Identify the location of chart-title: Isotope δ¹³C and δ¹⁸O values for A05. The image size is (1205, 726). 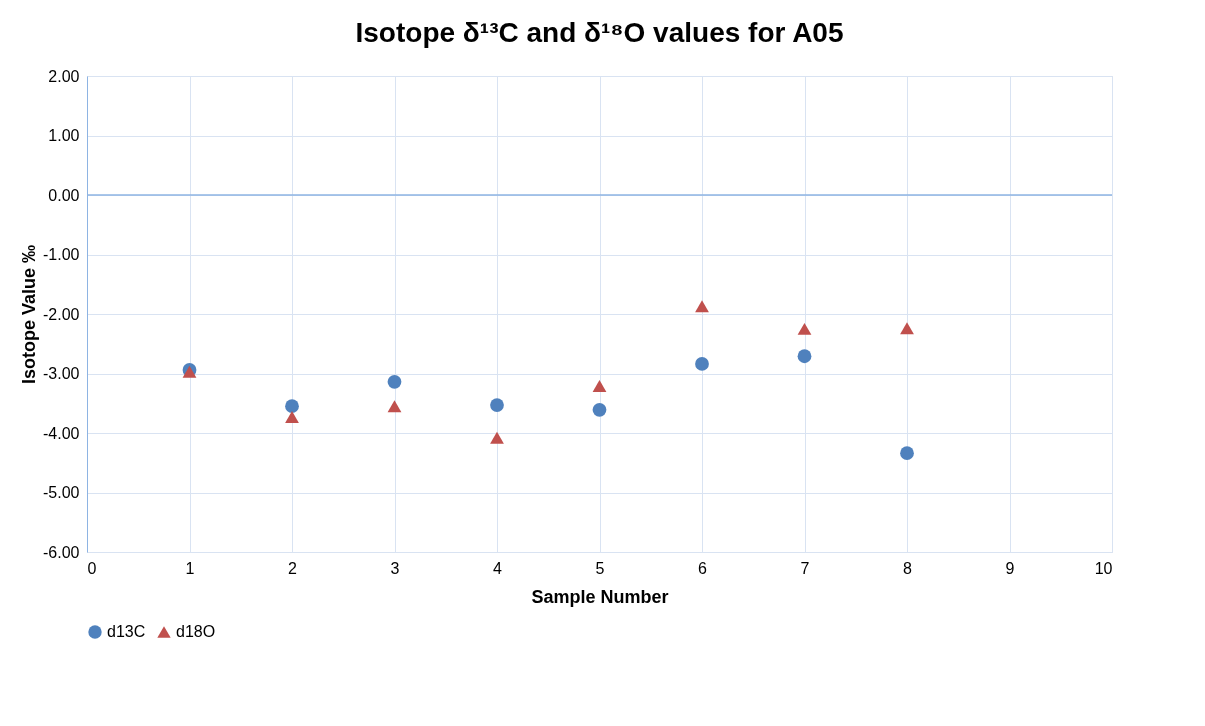
(599, 32).